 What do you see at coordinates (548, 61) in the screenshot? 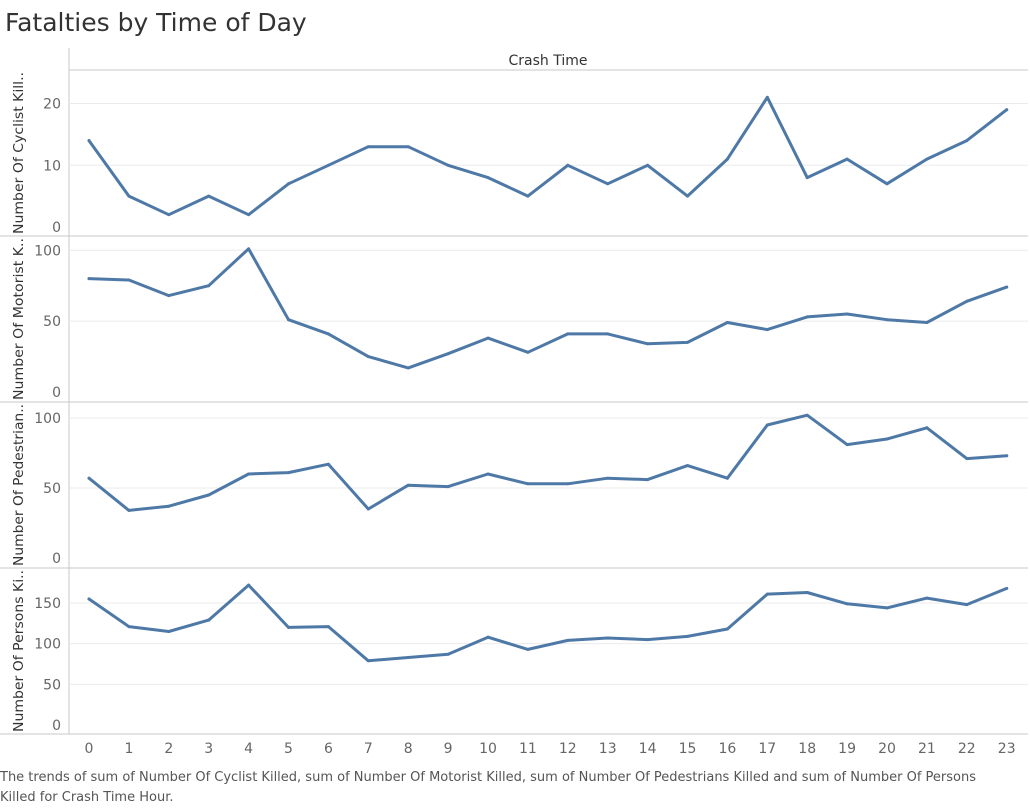
I see `column-header: Crash Time` at bounding box center [548, 61].